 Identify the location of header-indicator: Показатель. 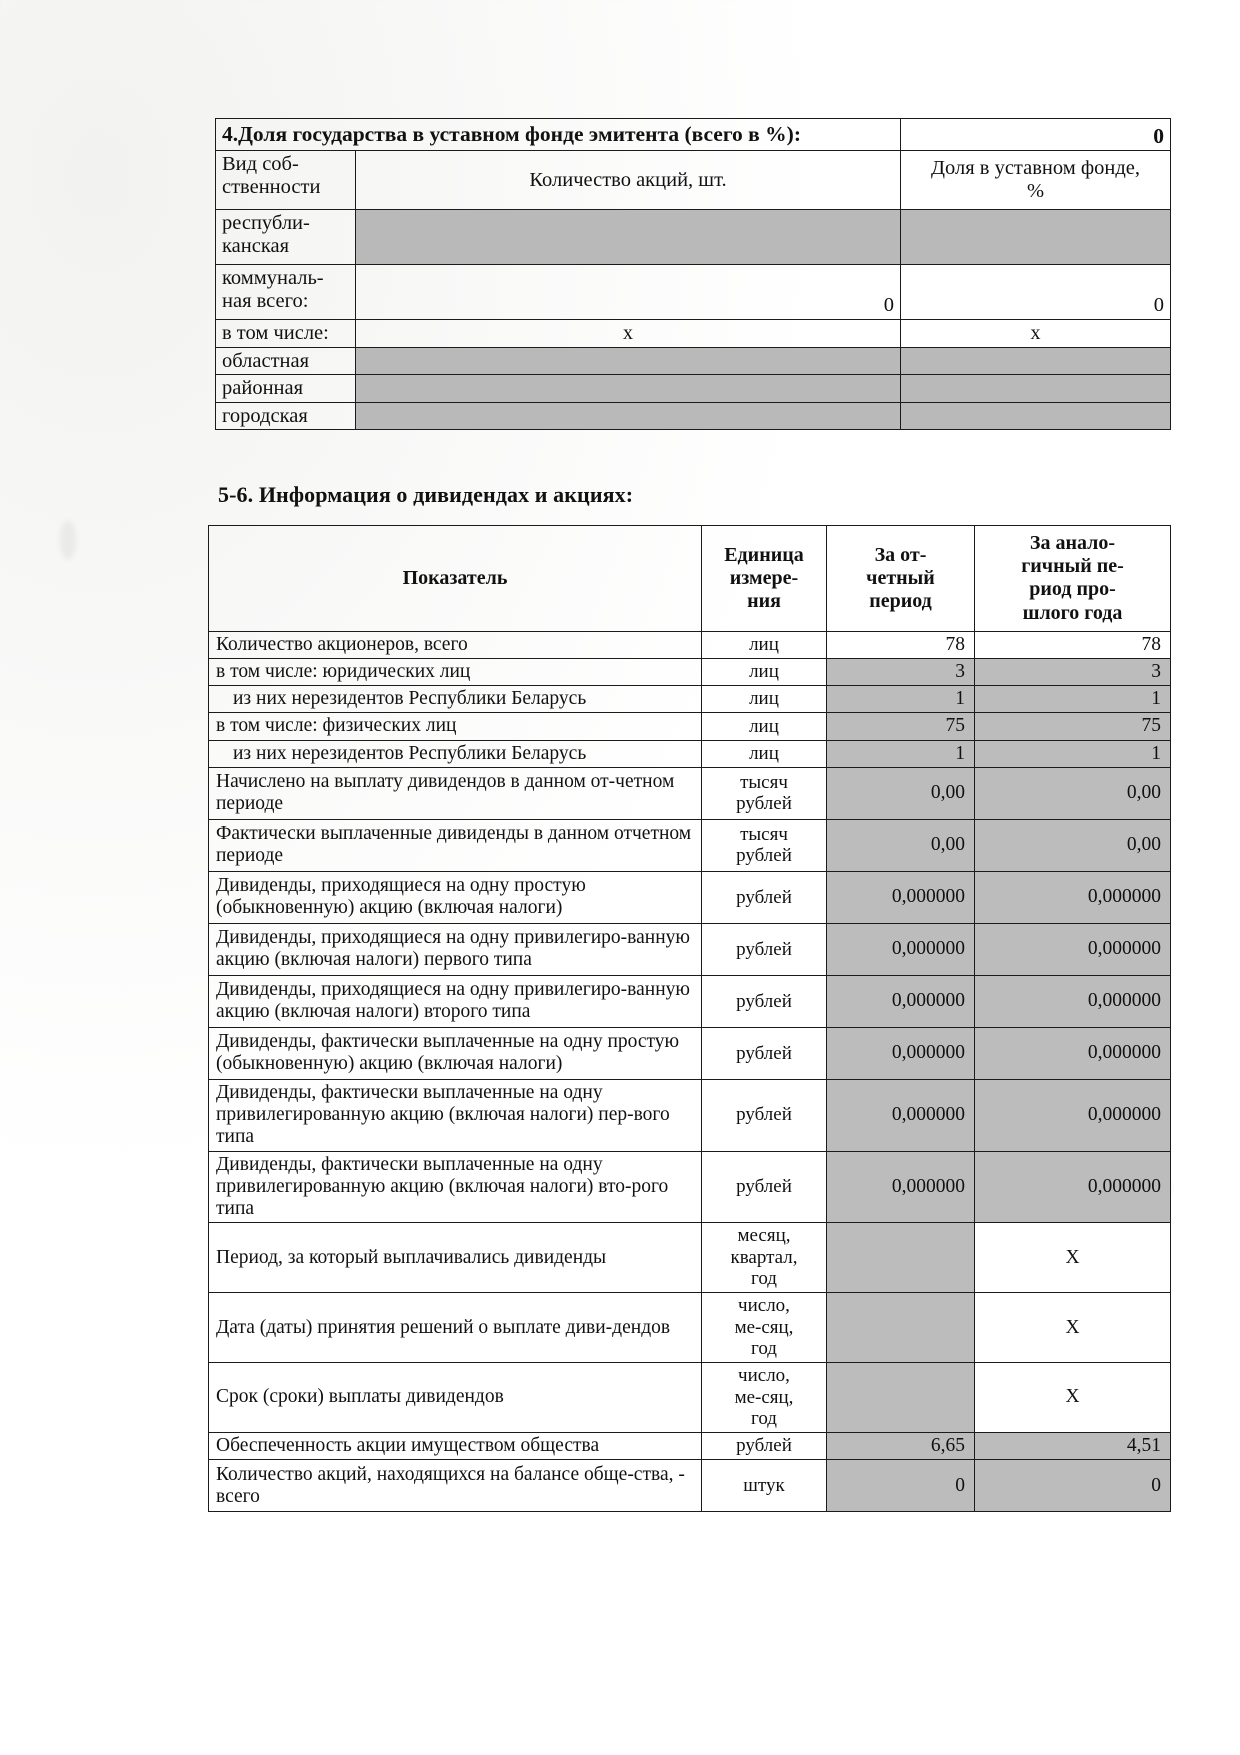
(455, 578).